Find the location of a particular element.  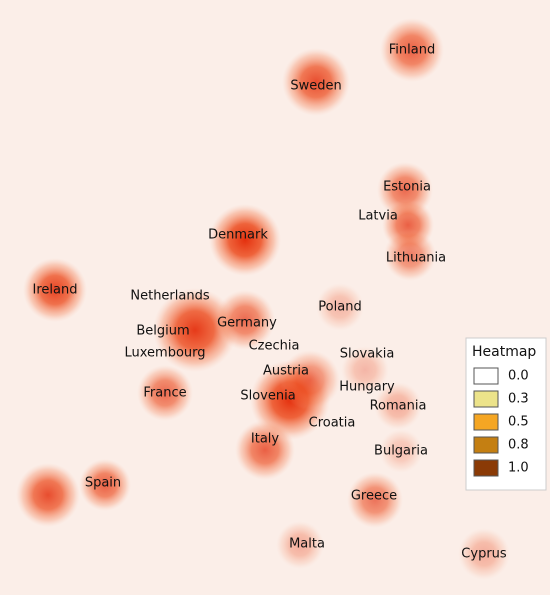

country-label: Estonia is located at coordinates (407, 187).